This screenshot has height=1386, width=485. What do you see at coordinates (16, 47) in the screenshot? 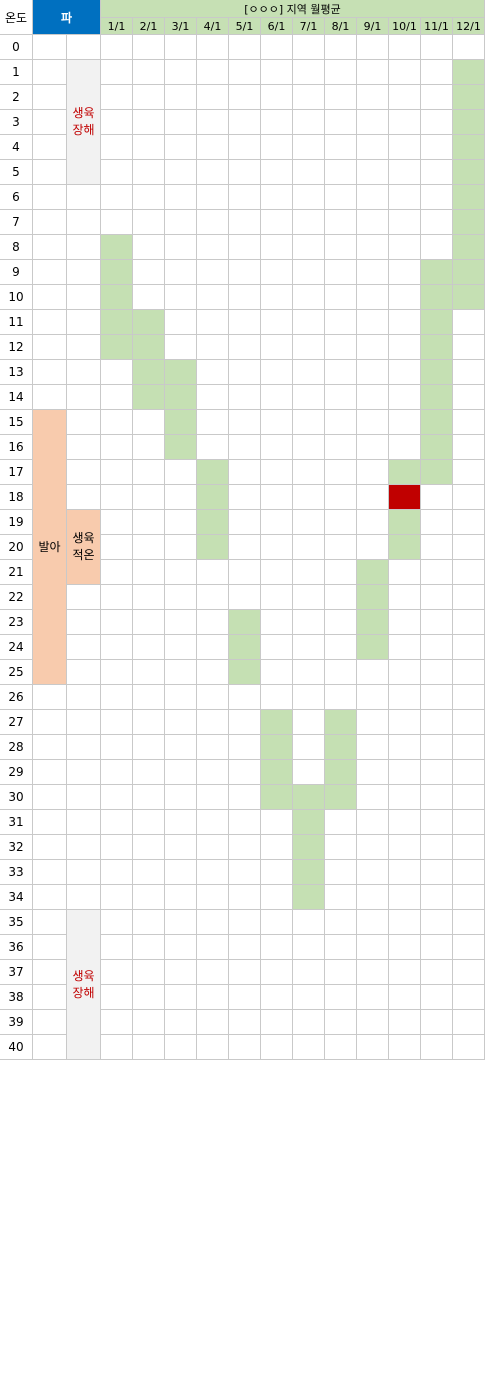
I see `temp-cell: 0` at bounding box center [16, 47].